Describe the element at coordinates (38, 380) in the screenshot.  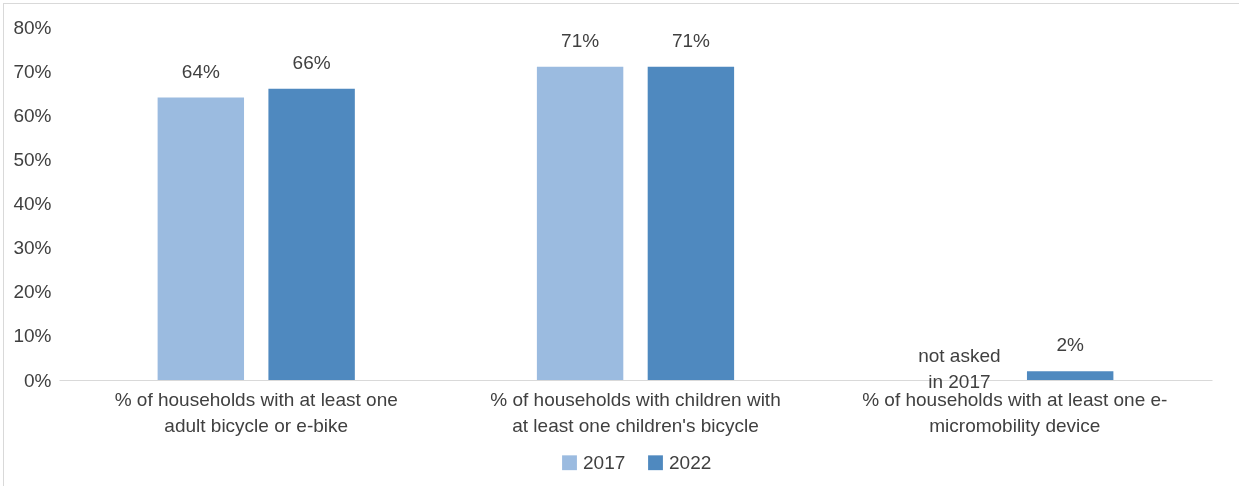
I see `y-tick-label: 0%` at that location.